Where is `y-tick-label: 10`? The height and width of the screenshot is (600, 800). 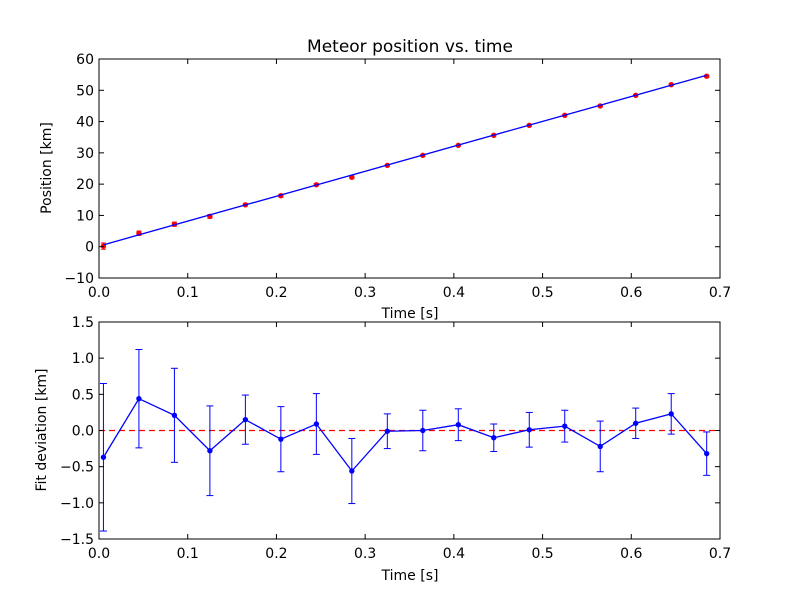
y-tick-label: 10 is located at coordinates (85, 216).